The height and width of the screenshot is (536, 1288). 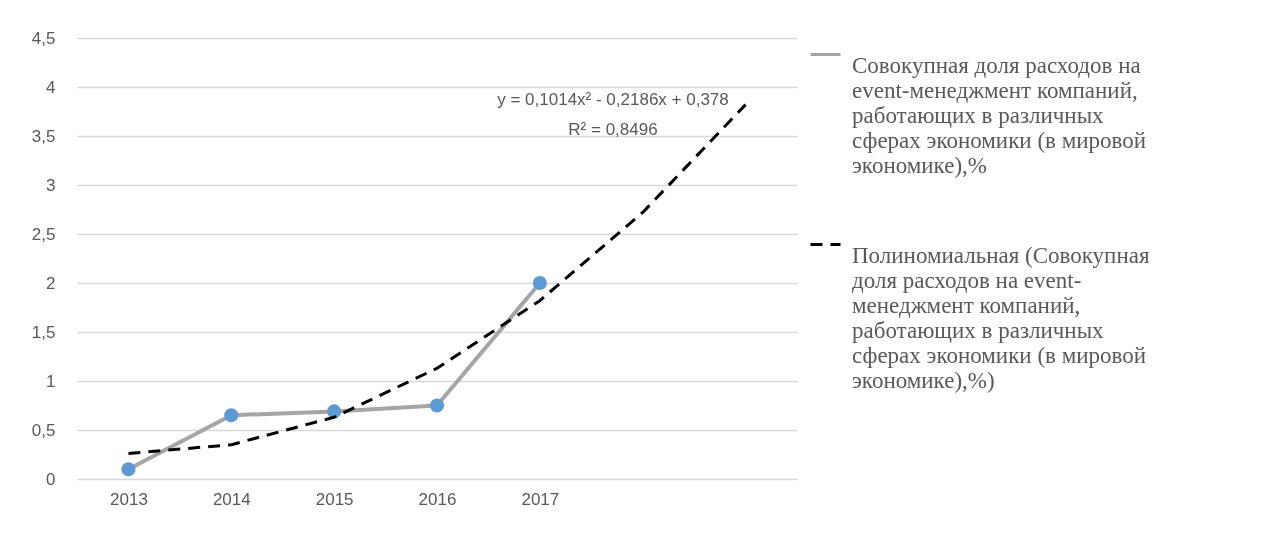 I want to click on y-tick-label: 4, so click(x=51, y=87).